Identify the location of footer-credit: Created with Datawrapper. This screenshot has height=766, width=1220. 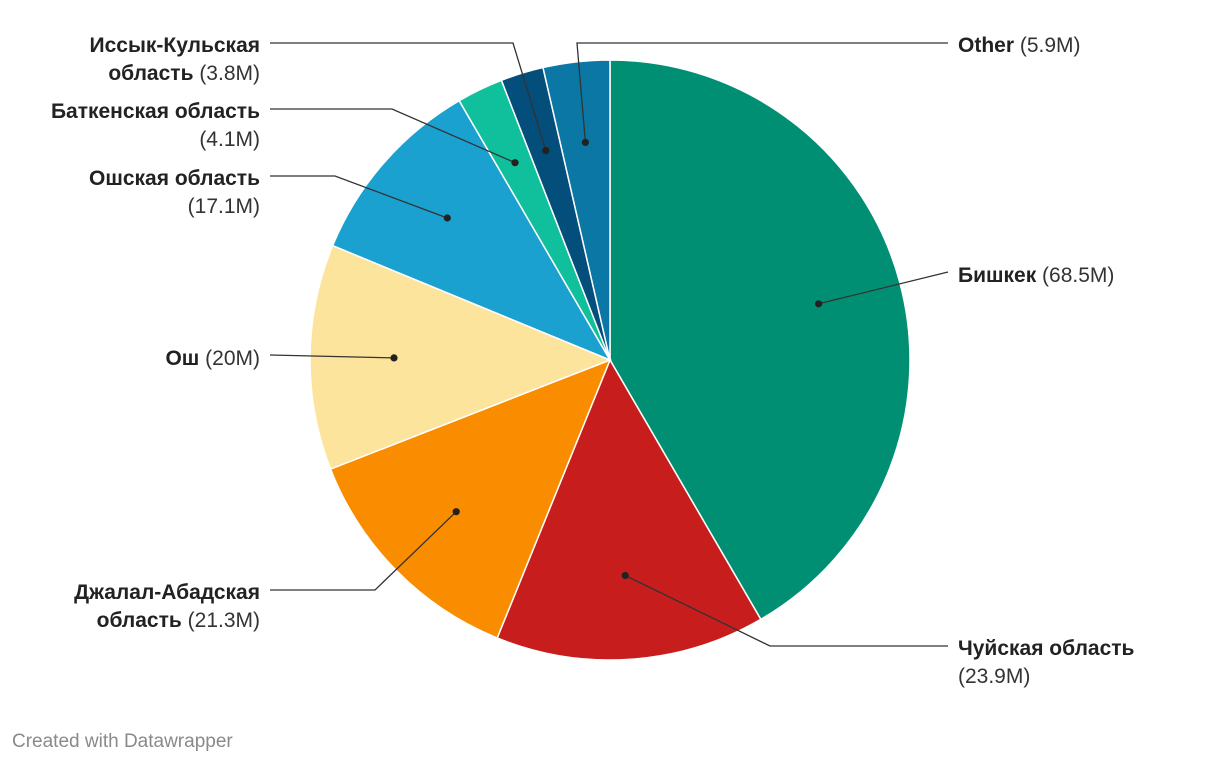
(122, 741).